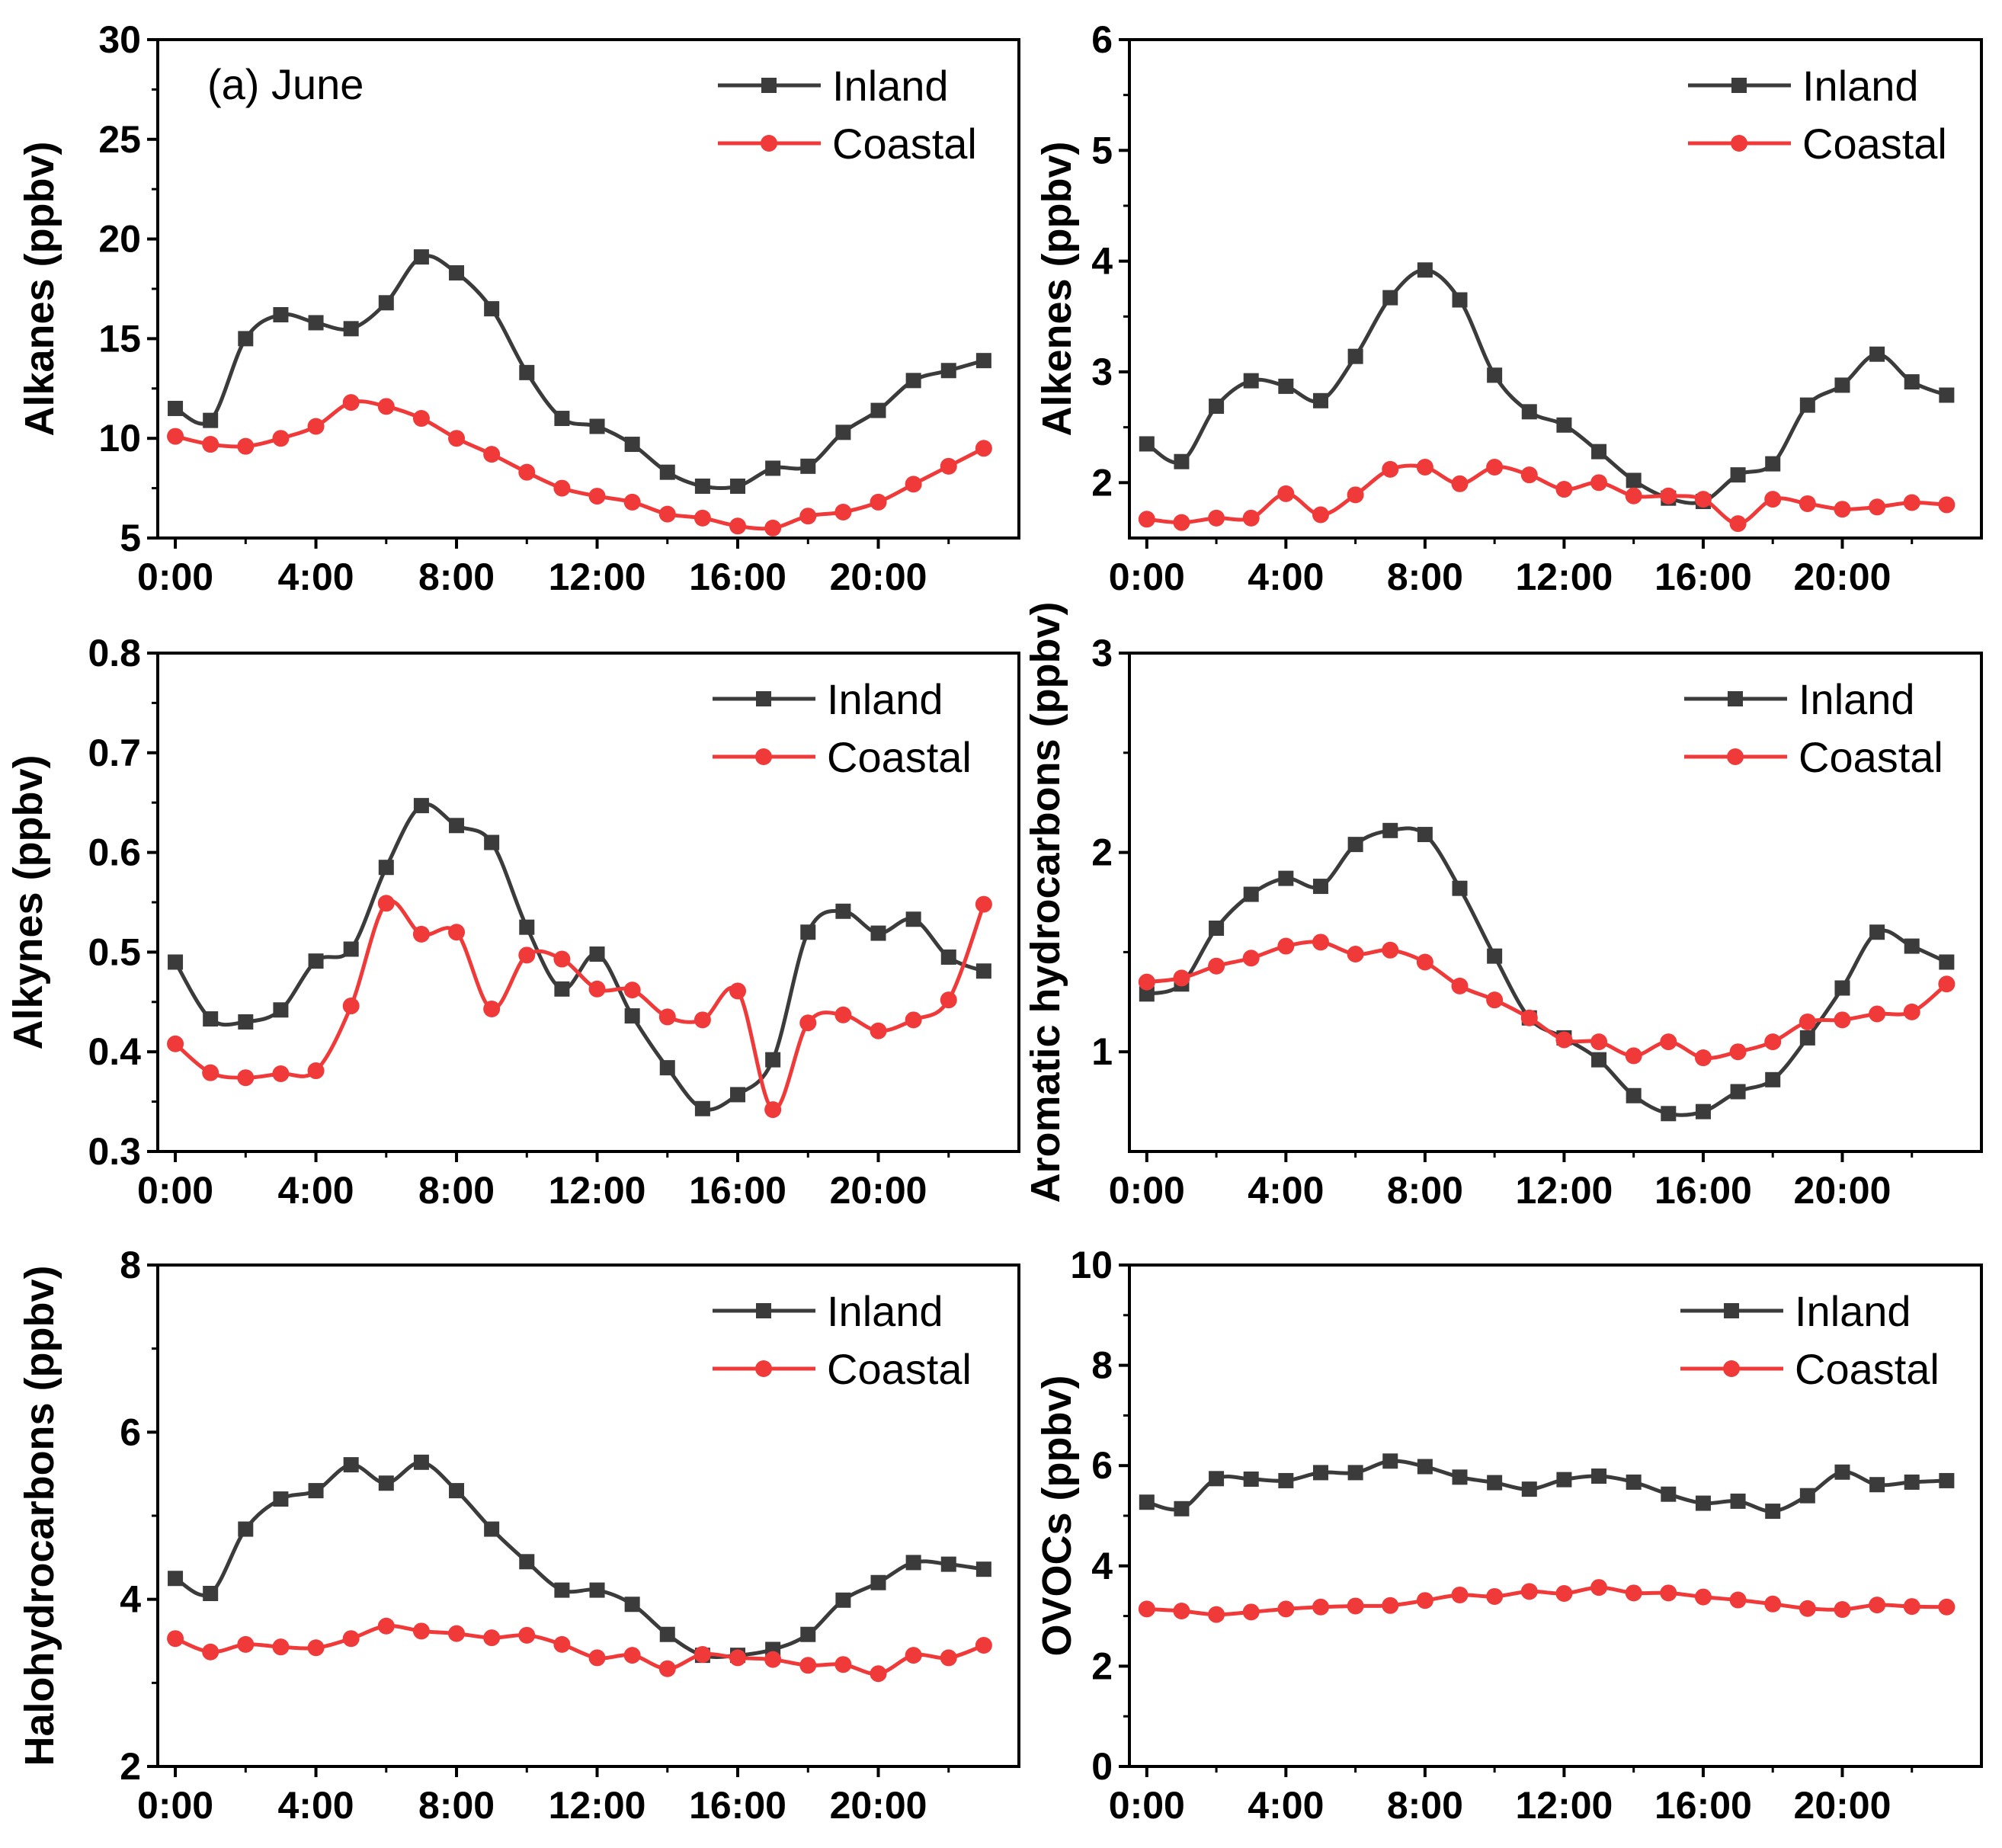 This screenshot has width=2002, height=1848. Describe the element at coordinates (1102, 1566) in the screenshot. I see `y-tick-label: 4` at that location.